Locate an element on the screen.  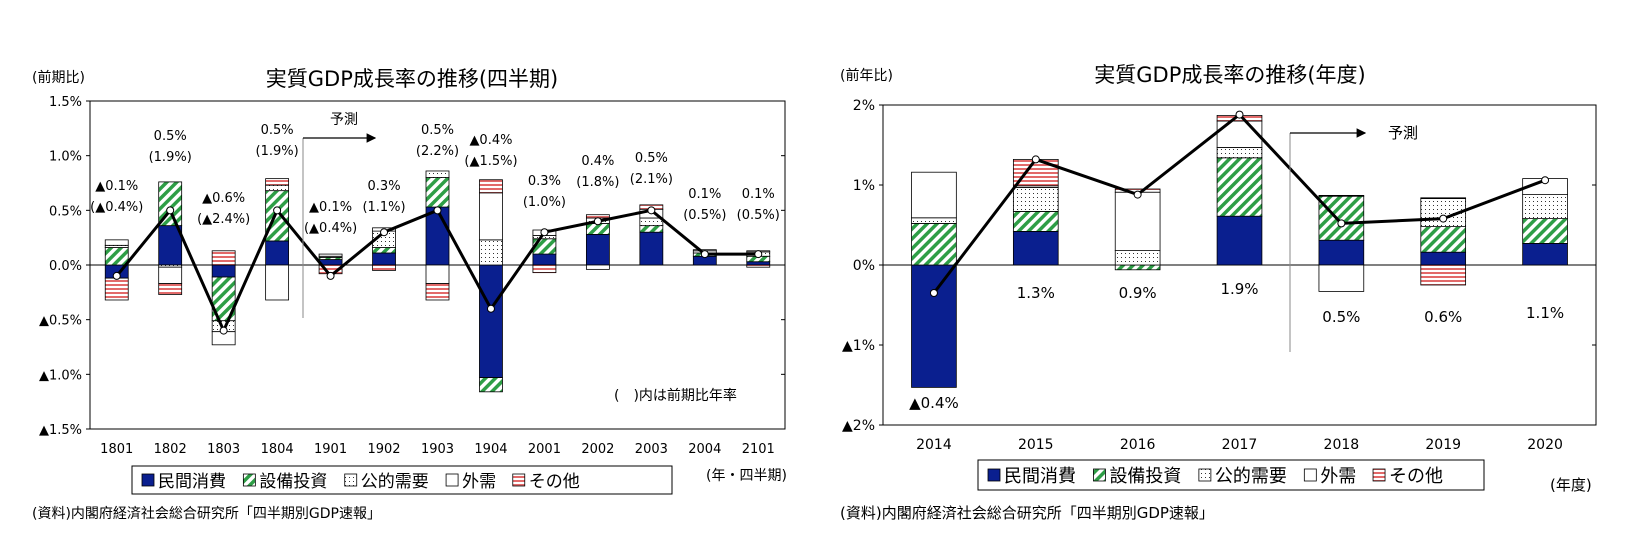
left-x-tick-label: 2101 is located at coordinates (758, 449).